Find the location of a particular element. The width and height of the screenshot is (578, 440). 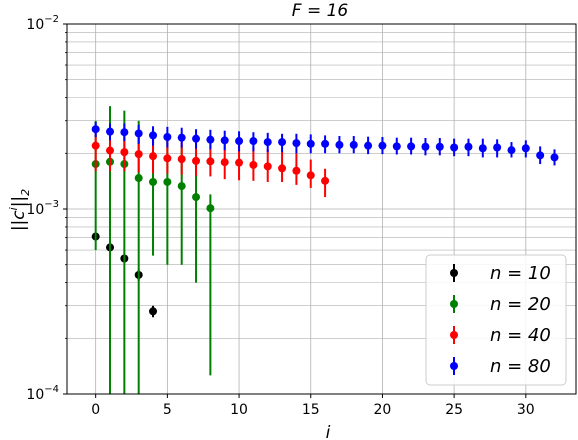

legend-box is located at coordinates (496, 320).